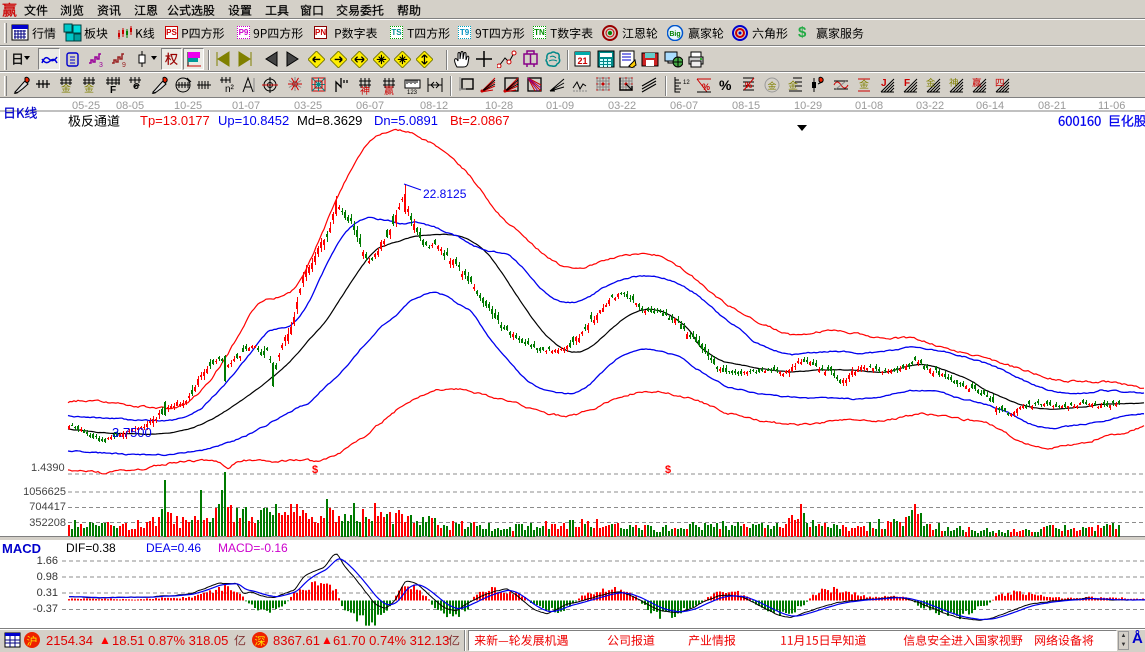 This screenshot has height=652, width=1145. What do you see at coordinates (674, 34) in the screenshot?
I see `svg-text: Big` at bounding box center [674, 34].